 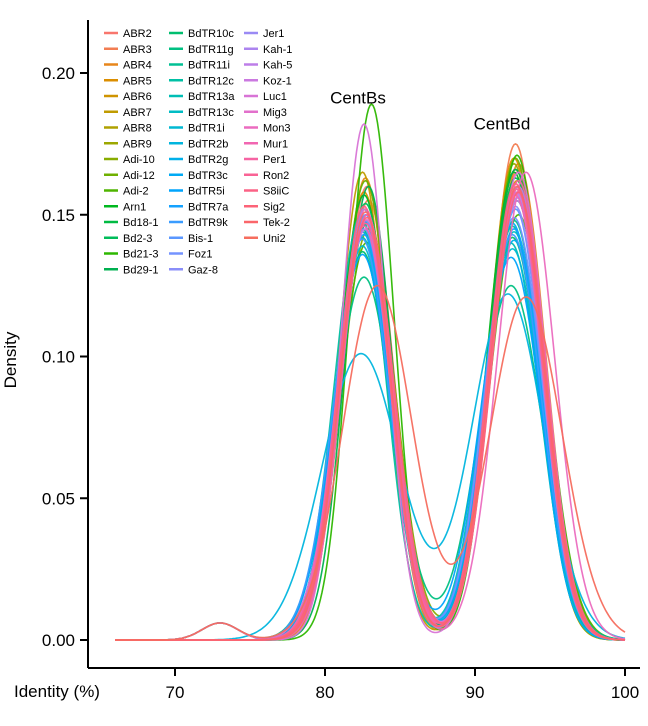 What do you see at coordinates (58, 640) in the screenshot?
I see `y-tick-label: 0.00` at bounding box center [58, 640].